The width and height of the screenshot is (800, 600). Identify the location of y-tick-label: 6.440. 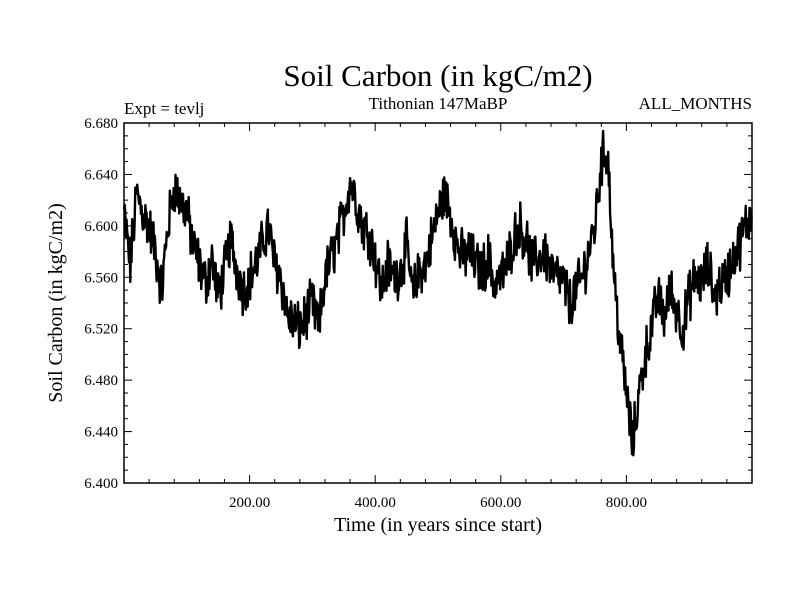
(101, 433).